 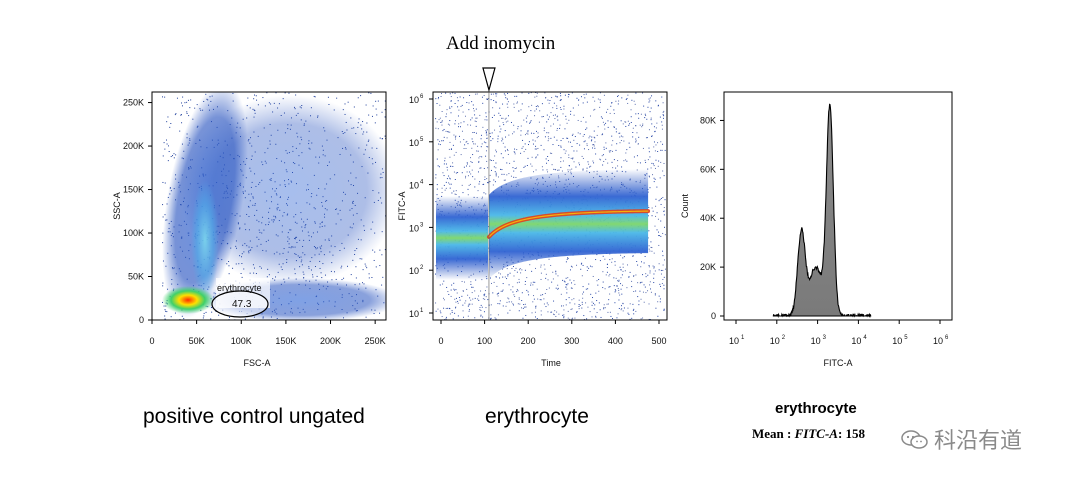 I want to click on caption-left: positive control ungated, so click(x=254, y=416).